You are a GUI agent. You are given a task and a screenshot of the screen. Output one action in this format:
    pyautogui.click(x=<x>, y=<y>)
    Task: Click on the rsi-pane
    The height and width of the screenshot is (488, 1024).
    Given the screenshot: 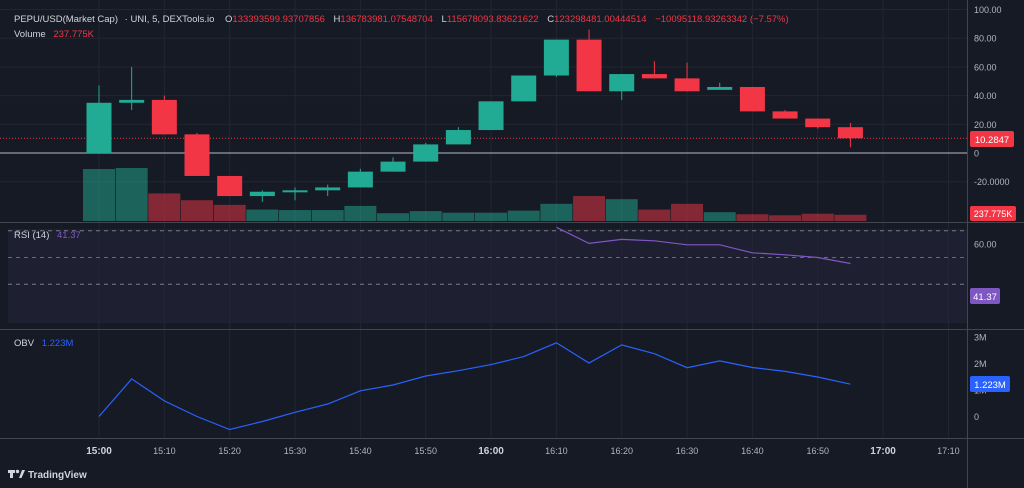 What is the action you would take?
    pyautogui.click(x=487, y=255)
    